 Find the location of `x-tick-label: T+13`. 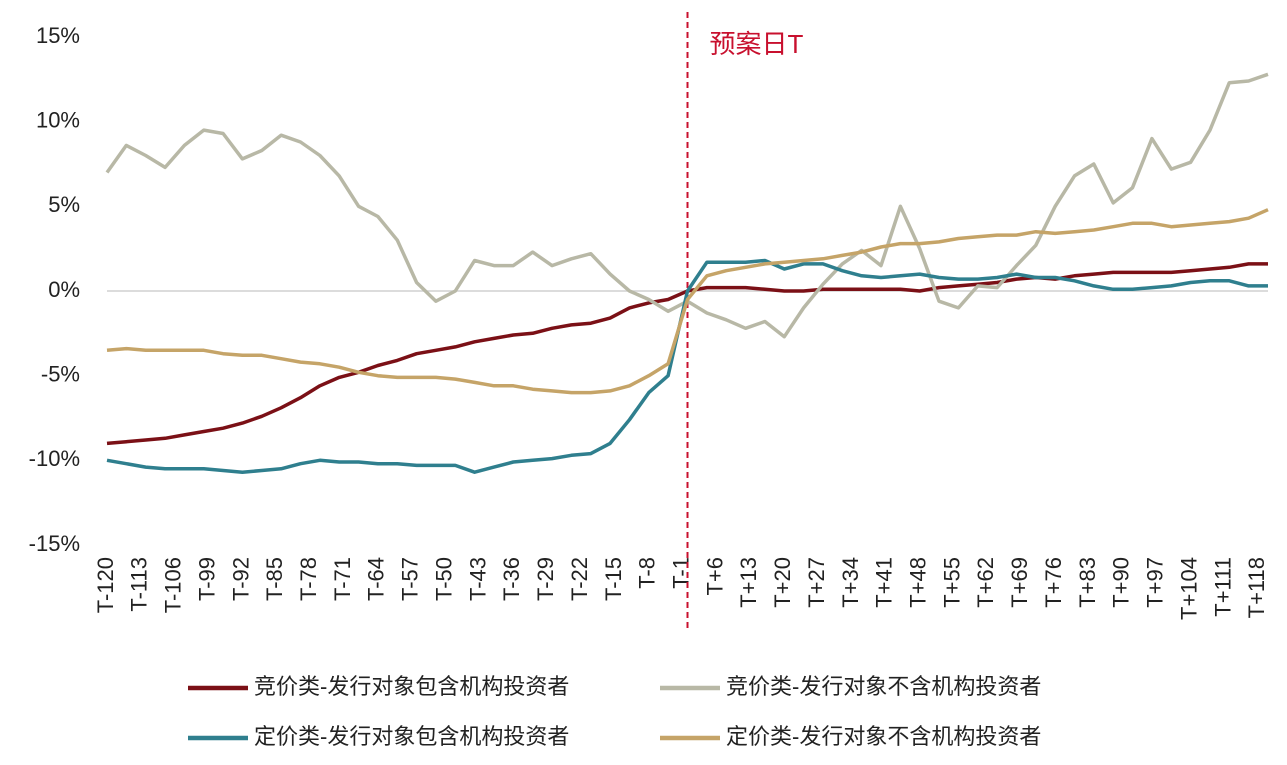

x-tick-label: T+13 is located at coordinates (748, 582).